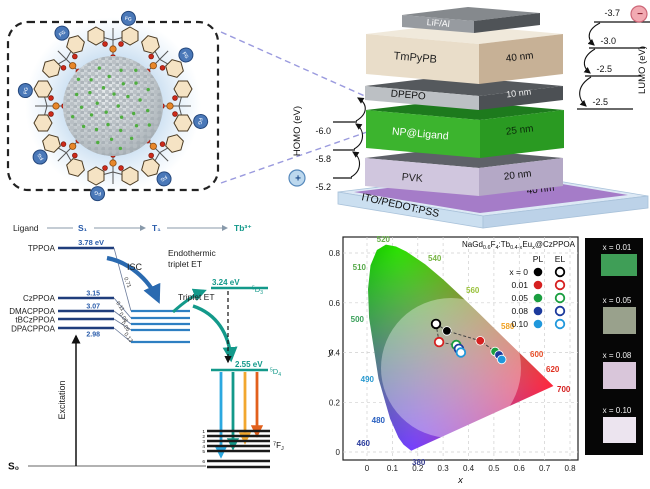 The height and width of the screenshot is (489, 650). I want to click on header-tb: Tb³⁺, so click(243, 228).